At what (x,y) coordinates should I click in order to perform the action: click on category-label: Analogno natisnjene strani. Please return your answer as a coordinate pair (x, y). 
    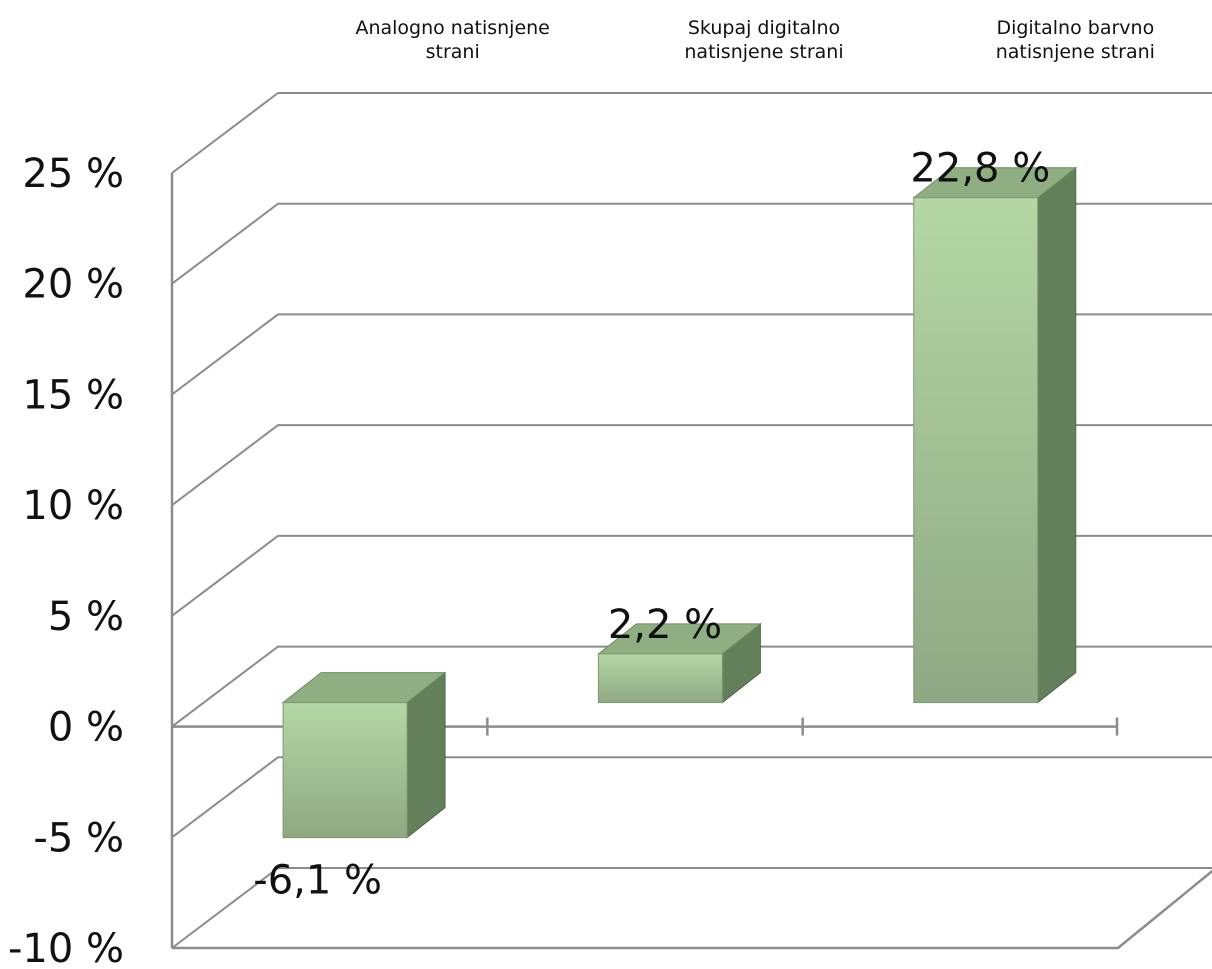
    Looking at the image, I should click on (452, 40).